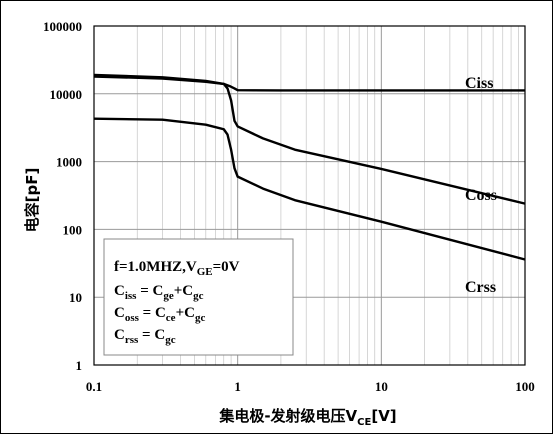 This screenshot has width=553, height=434. I want to click on y-tick-label: 10000, so click(66, 94).